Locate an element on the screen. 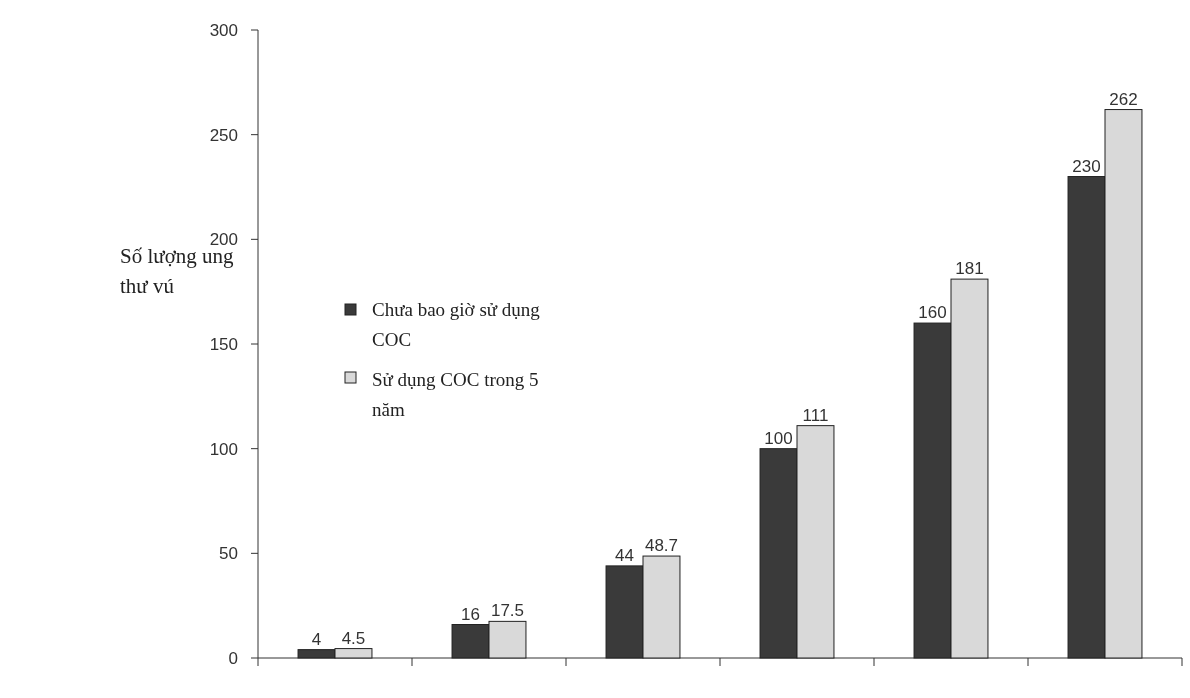 The height and width of the screenshot is (698, 1190). data-label: 181 is located at coordinates (969, 269).